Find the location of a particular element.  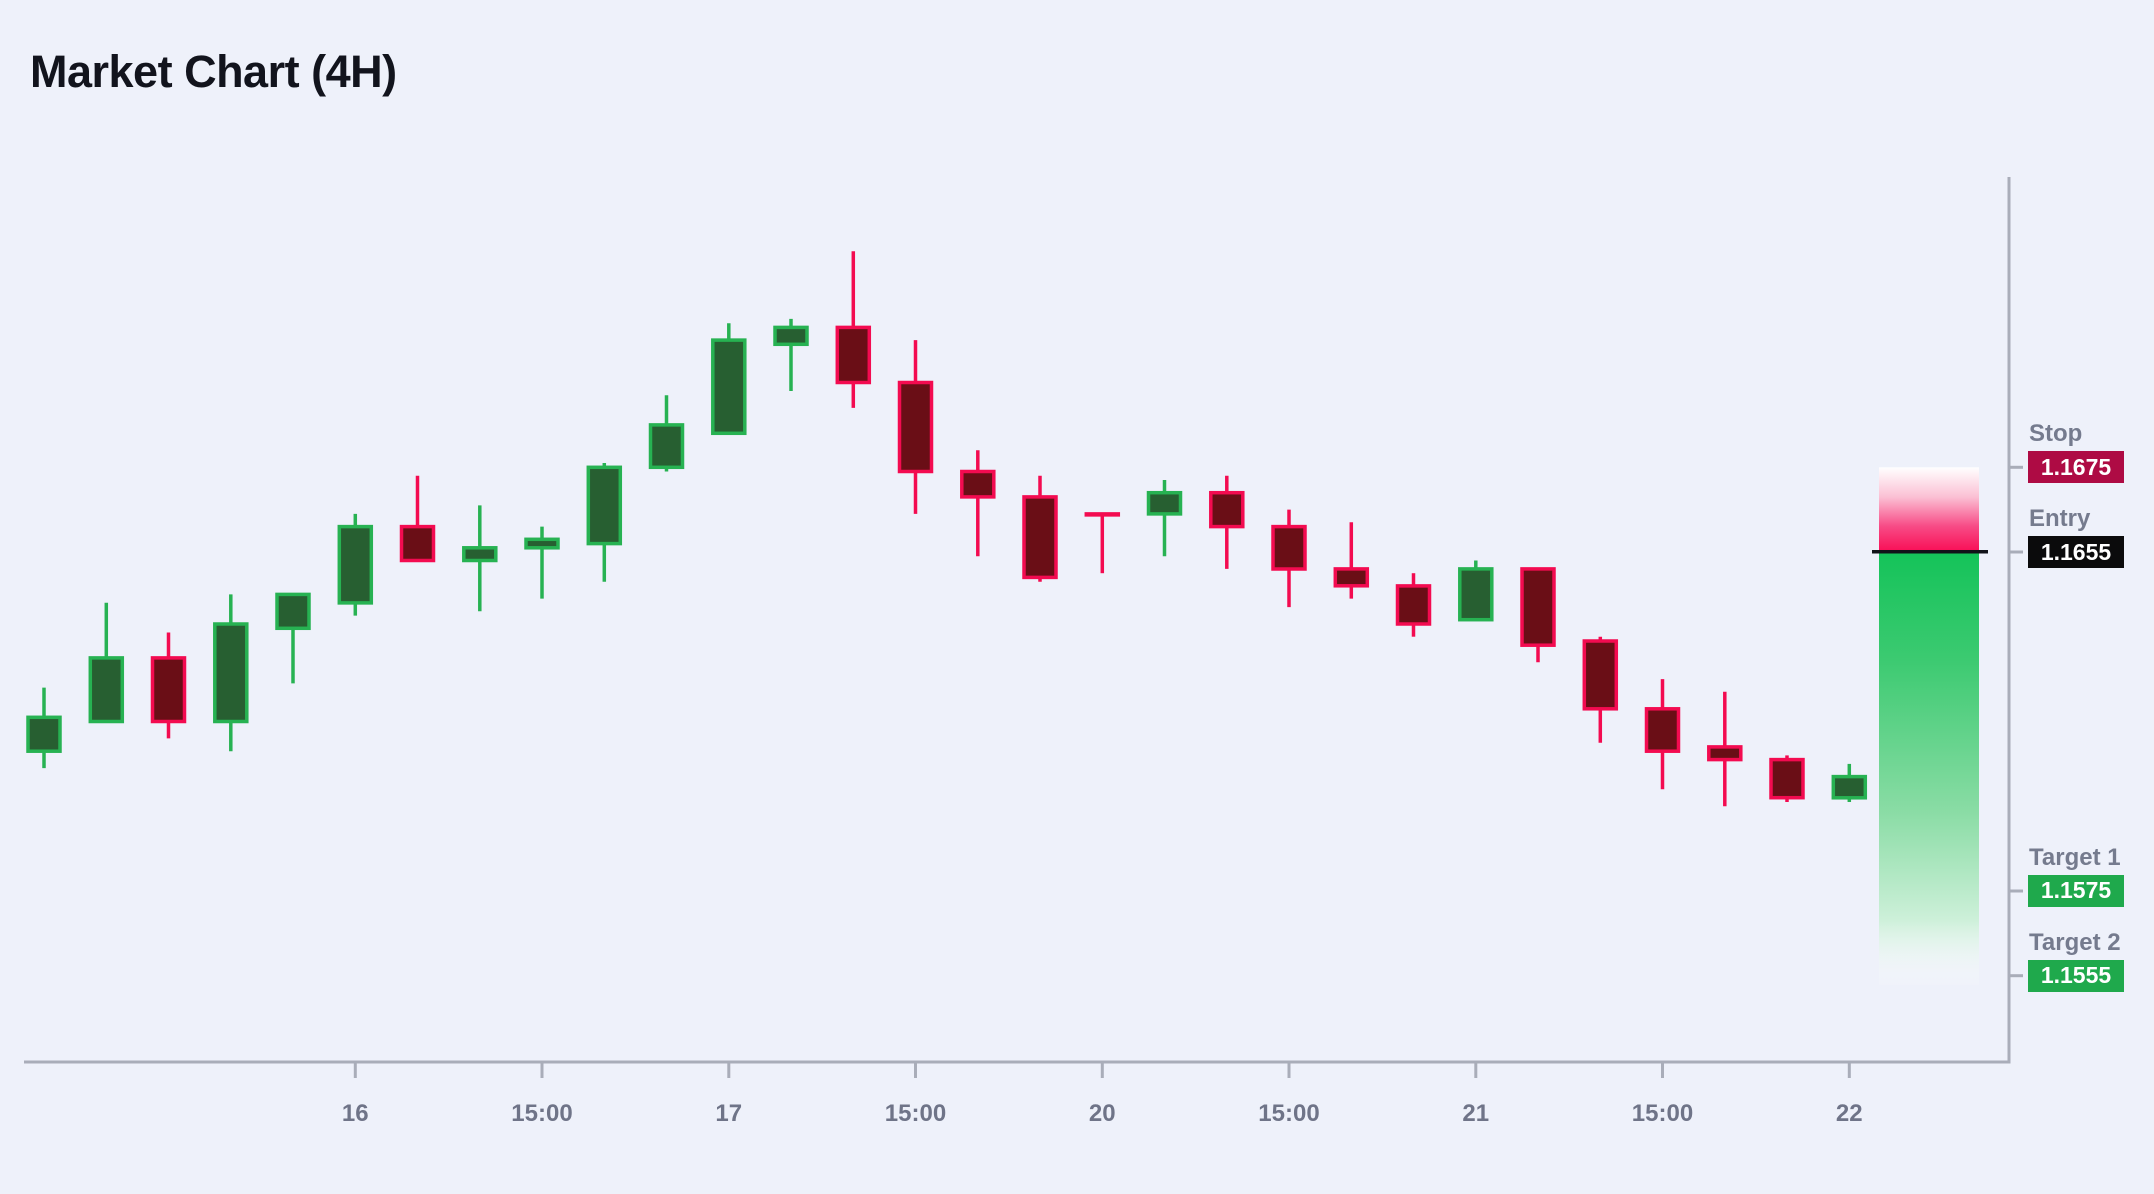

target2-label: Target 2 is located at coordinates (2075, 942).